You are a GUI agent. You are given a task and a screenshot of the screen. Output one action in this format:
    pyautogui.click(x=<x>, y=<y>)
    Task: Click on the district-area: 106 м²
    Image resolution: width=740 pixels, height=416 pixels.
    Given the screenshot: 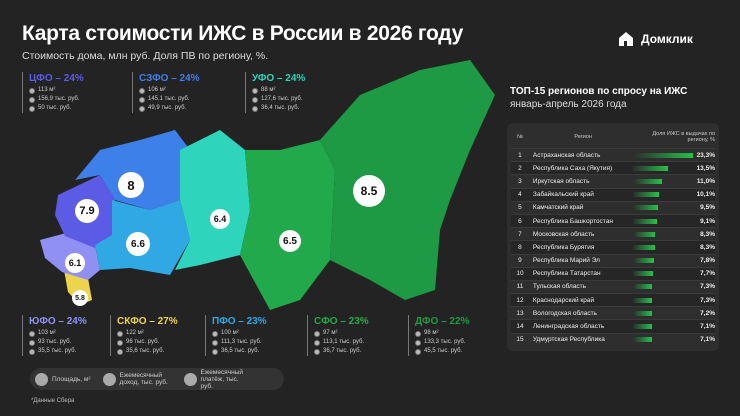 What is the action you would take?
    pyautogui.click(x=157, y=90)
    